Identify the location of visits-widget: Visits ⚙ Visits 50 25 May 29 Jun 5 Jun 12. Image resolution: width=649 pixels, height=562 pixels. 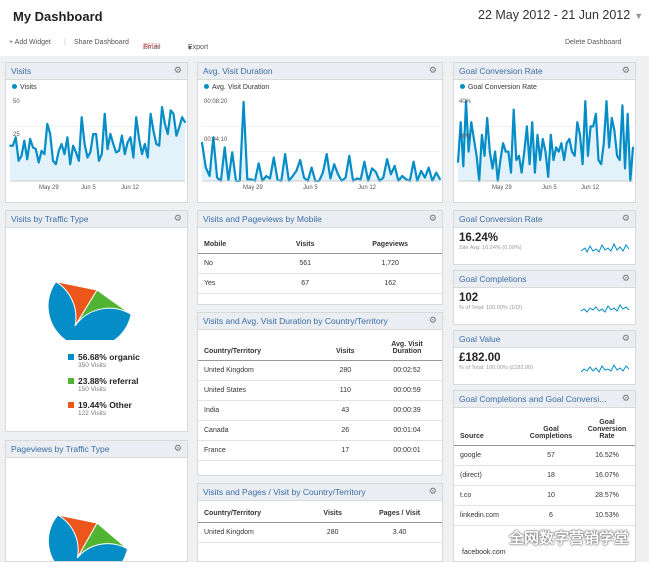
(96, 132).